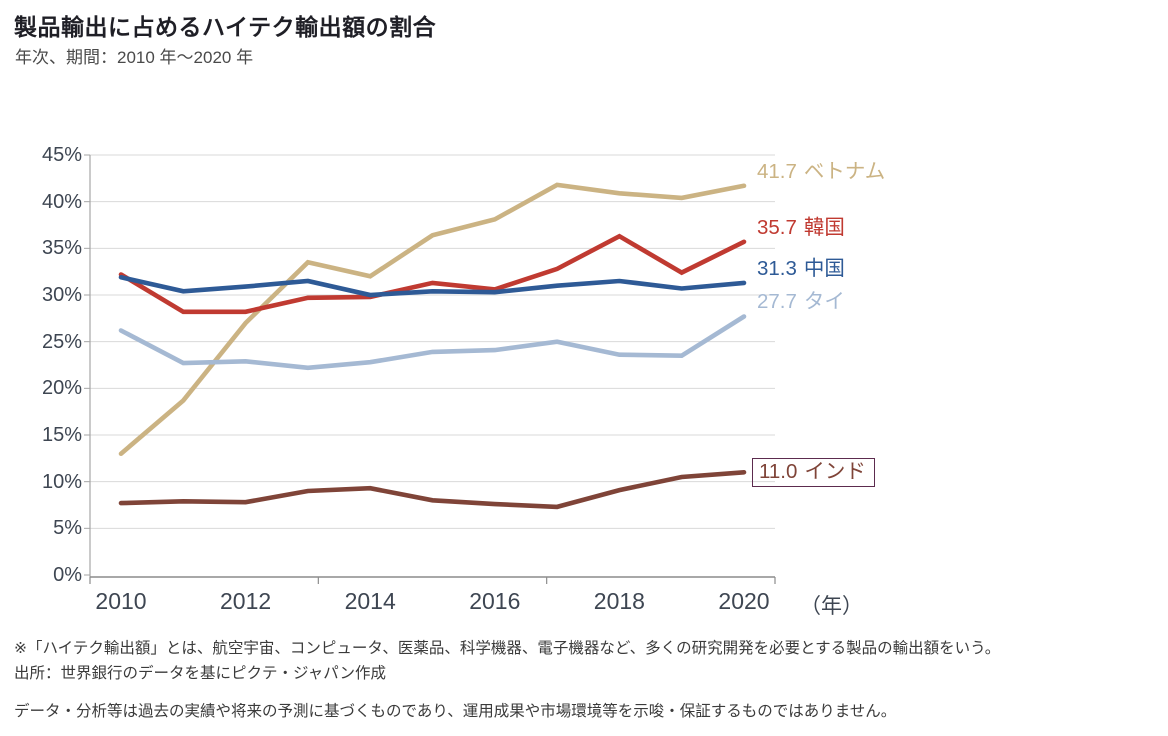 This screenshot has height=736, width=1168. Describe the element at coordinates (67, 575) in the screenshot. I see `y-axis-label-0: 0%` at that location.